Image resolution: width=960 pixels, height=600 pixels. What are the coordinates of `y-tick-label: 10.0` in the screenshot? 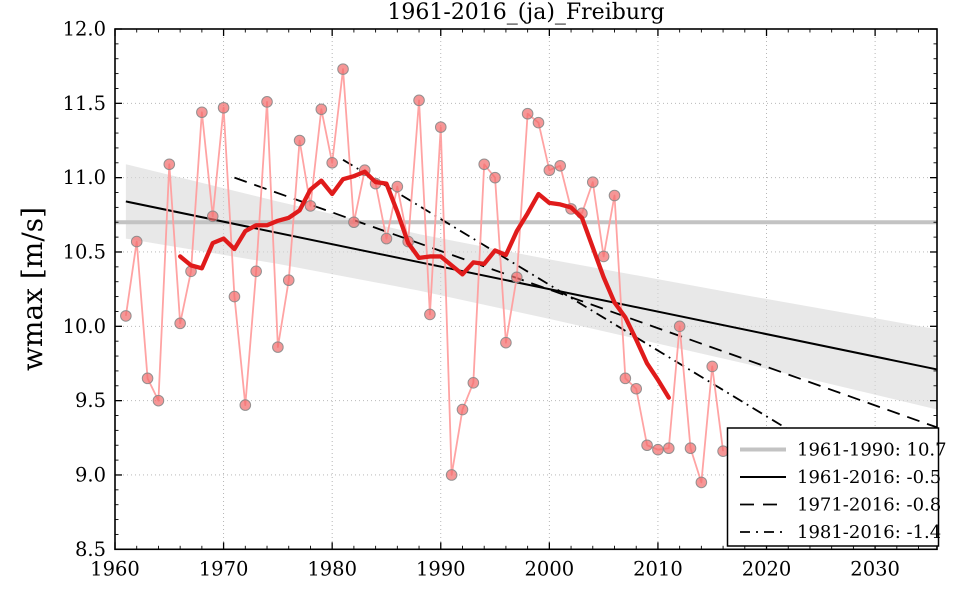 It's located at (84, 326).